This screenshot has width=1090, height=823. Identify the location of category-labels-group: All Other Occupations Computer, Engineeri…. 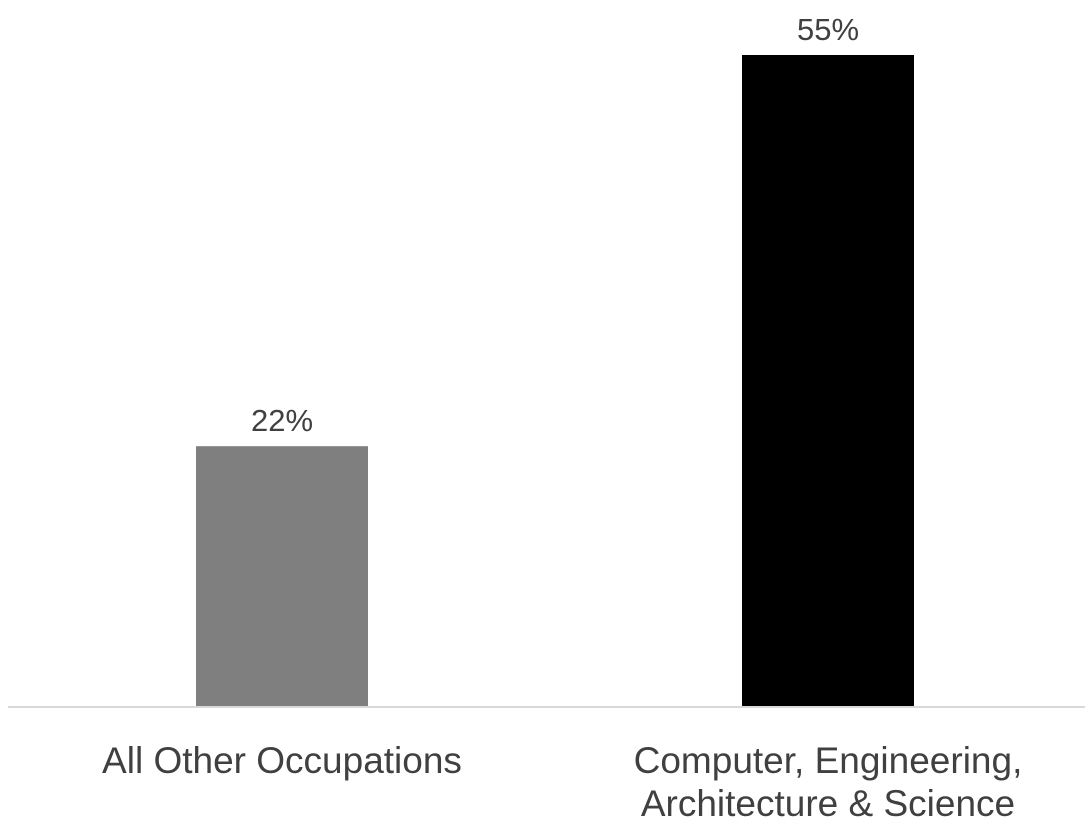
(562, 781).